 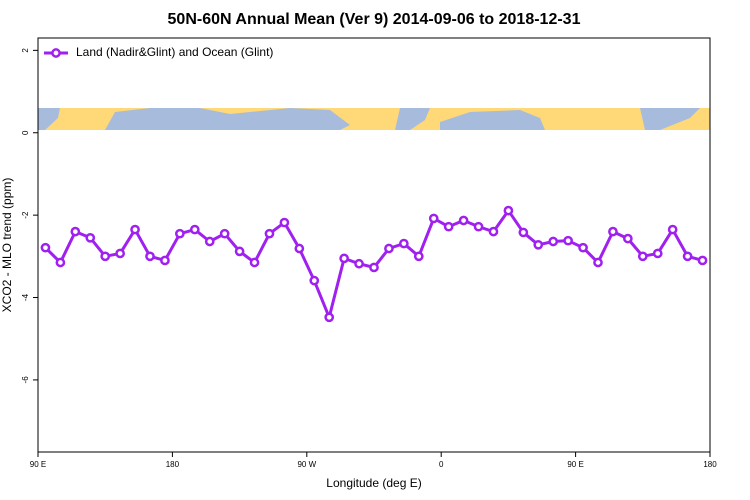 What do you see at coordinates (306, 464) in the screenshot?
I see `x-tick-label: 90 W` at bounding box center [306, 464].